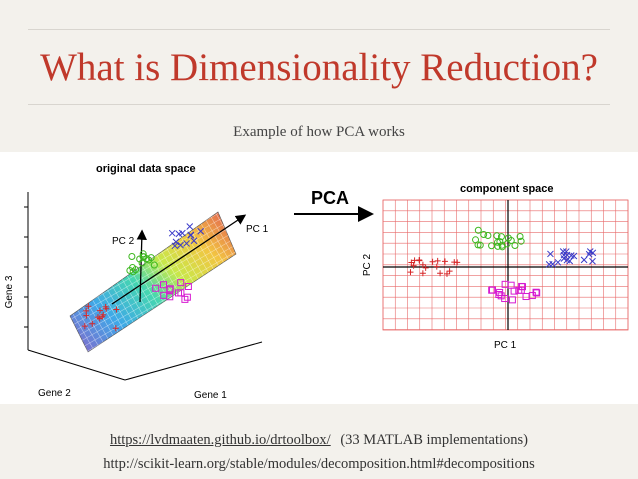  I want to click on grid-border, so click(505, 265).